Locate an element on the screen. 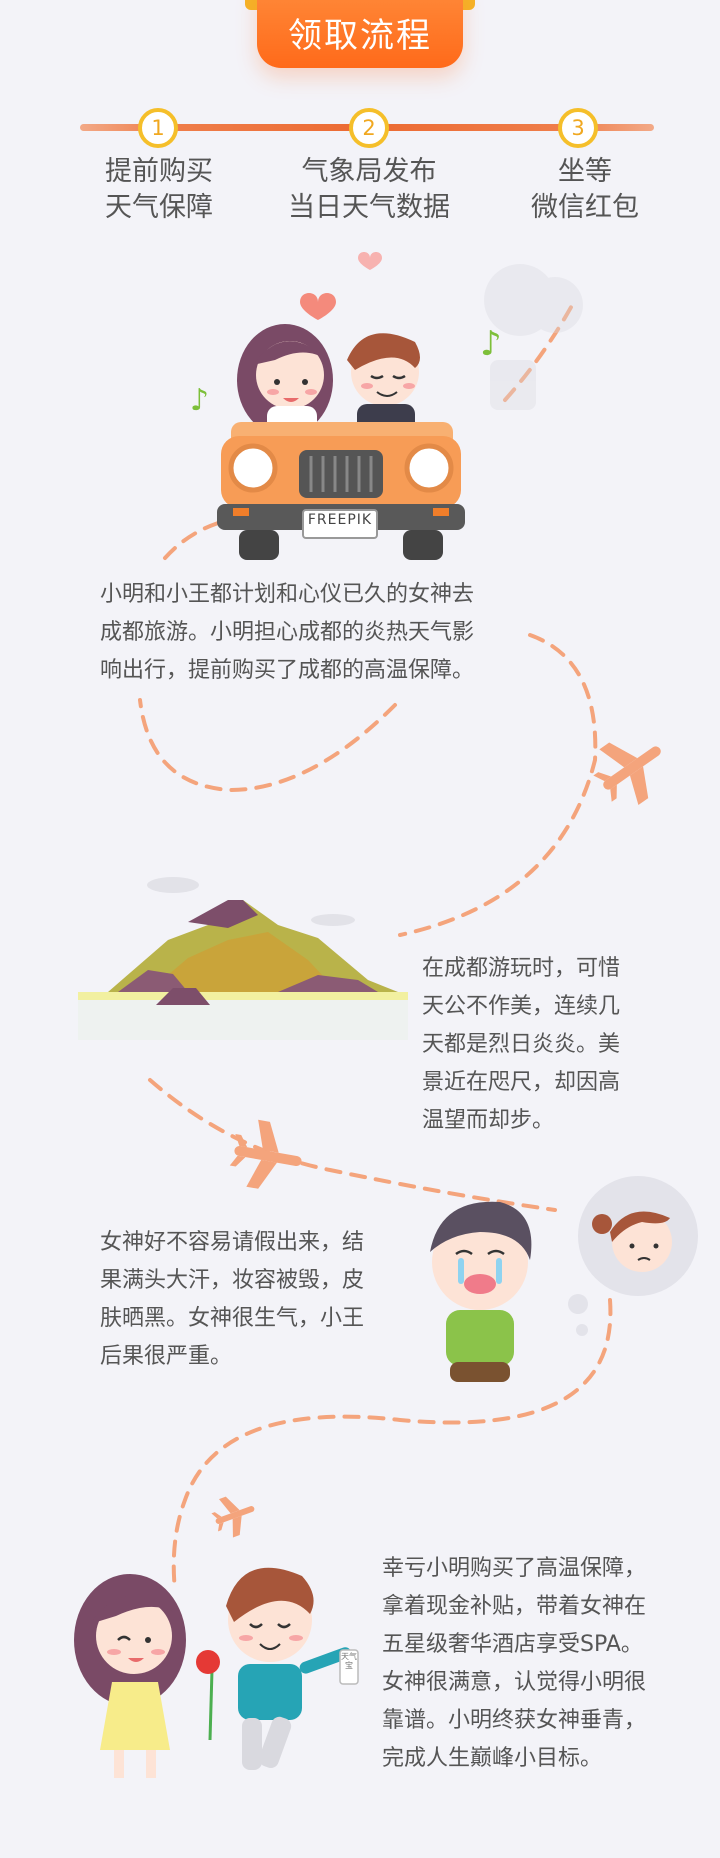 Image resolution: width=720 pixels, height=1858 pixels. step-1-label: 提前购买 天气保障 is located at coordinates (159, 190).